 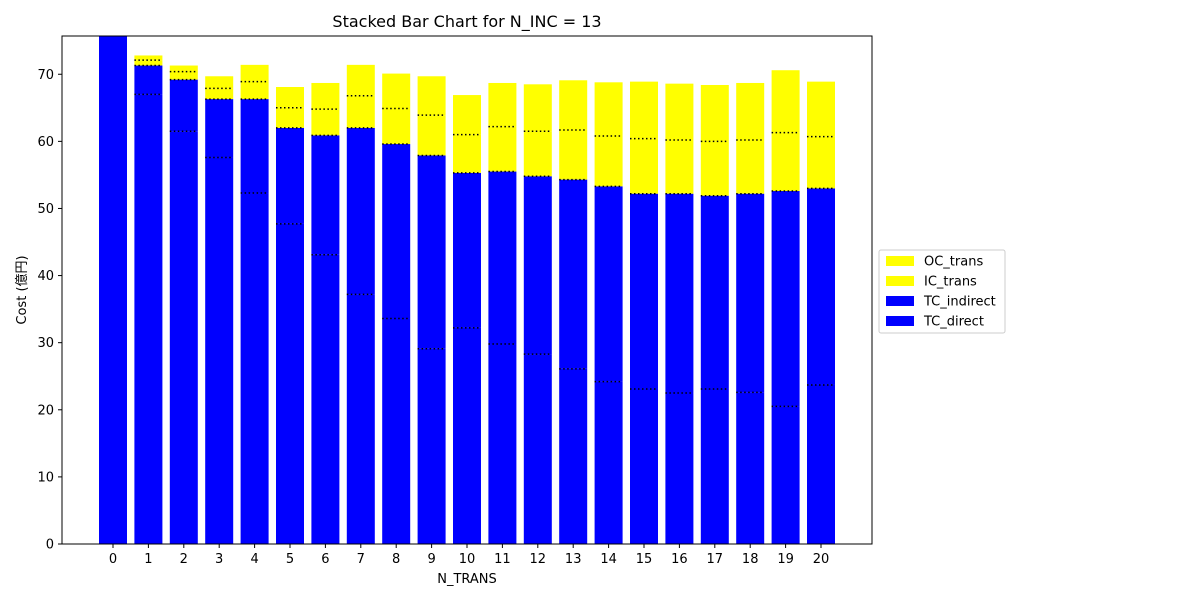 I want to click on x-tick-label-3: 3, so click(x=219, y=559).